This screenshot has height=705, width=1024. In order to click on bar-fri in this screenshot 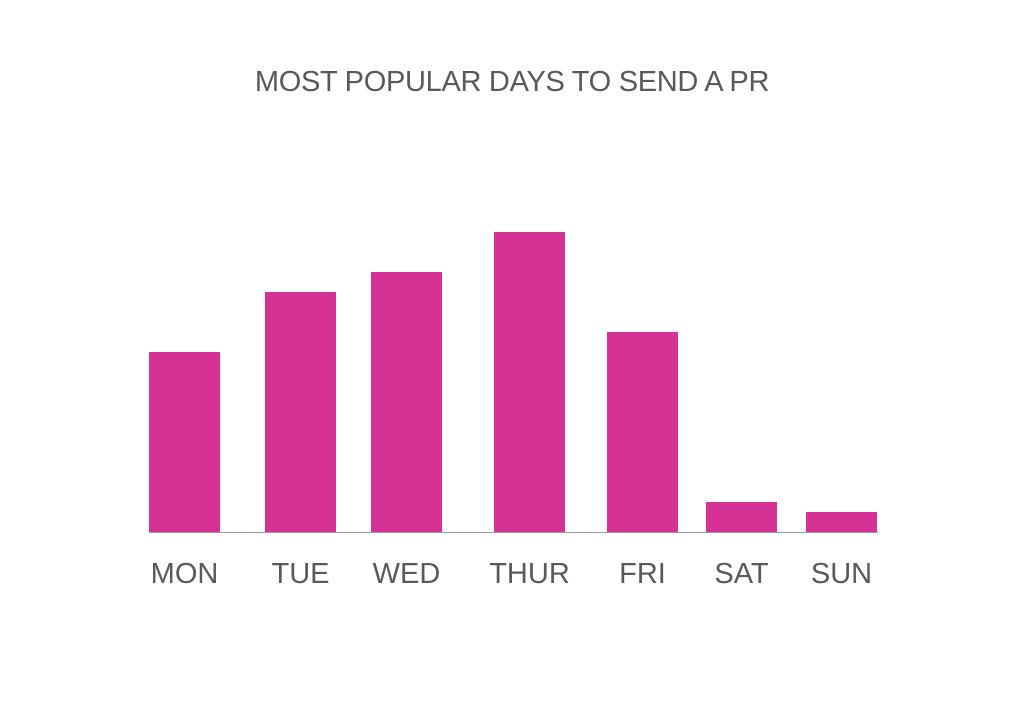, I will do `click(642, 432)`.